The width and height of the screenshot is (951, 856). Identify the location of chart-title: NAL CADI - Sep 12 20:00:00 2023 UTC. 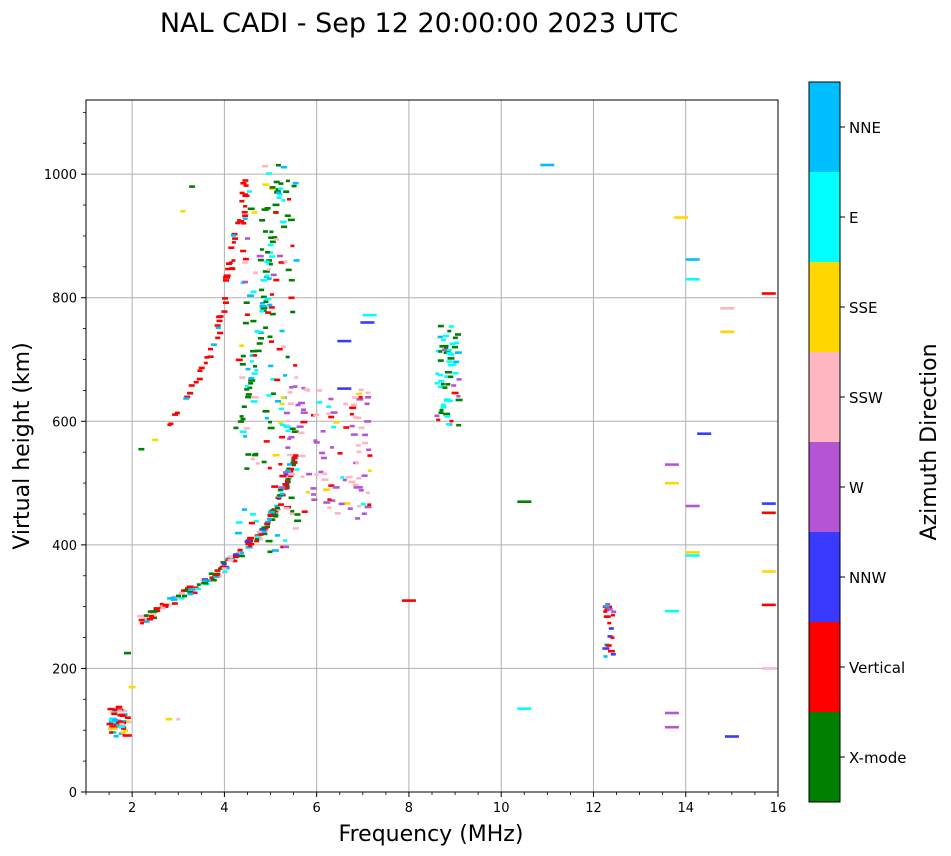
(419, 23).